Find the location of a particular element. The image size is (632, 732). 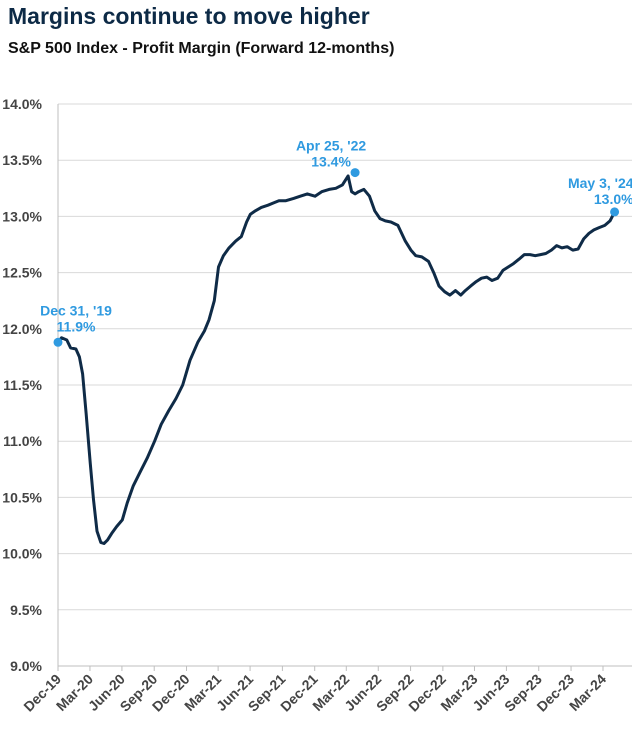

y-tick-label: 11.0% is located at coordinates (22, 441).